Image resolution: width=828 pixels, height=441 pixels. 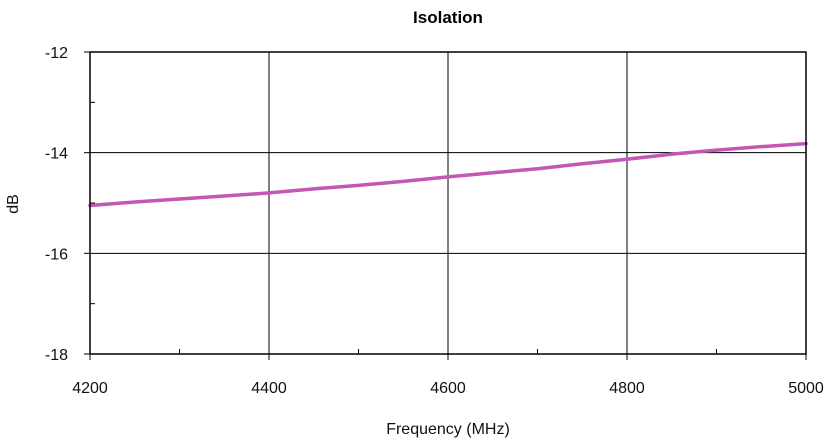 What do you see at coordinates (448, 429) in the screenshot?
I see `x-axis-label: Frequency (MHz)` at bounding box center [448, 429].